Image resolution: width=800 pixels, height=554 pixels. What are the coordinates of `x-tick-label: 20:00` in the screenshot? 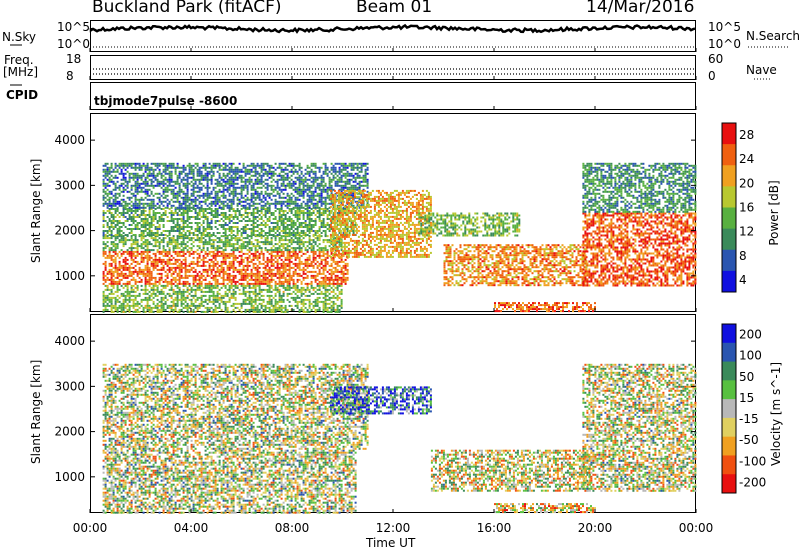 It's located at (595, 528).